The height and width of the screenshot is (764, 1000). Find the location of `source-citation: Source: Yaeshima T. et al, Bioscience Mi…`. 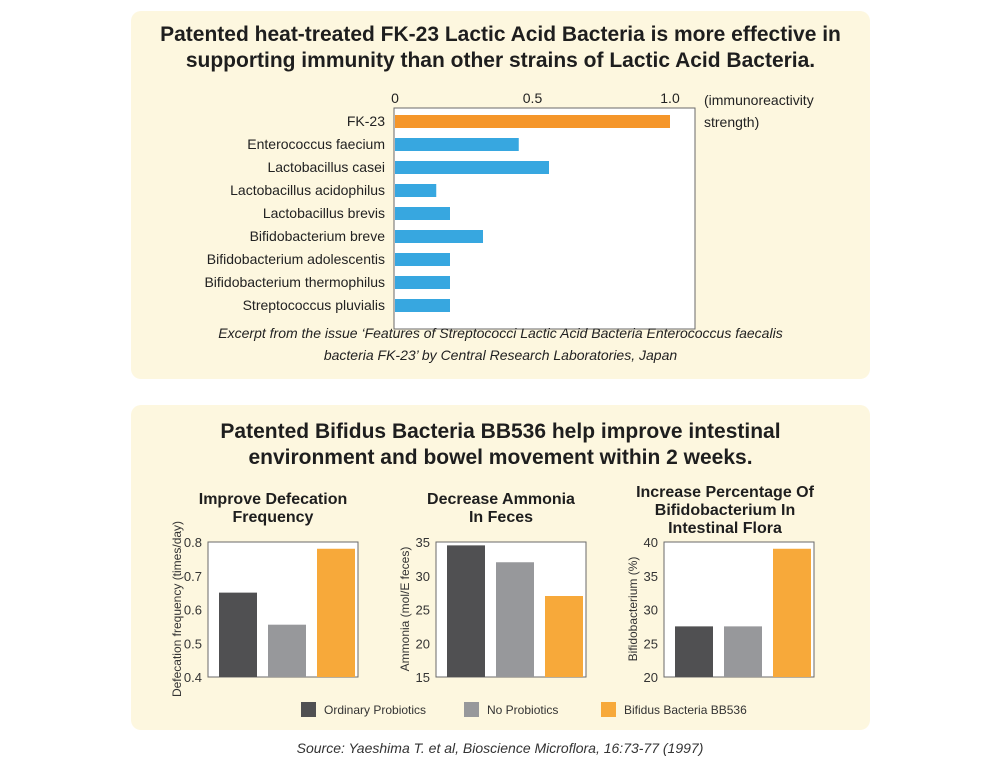

source-citation: Source: Yaeshima T. et al, Bioscience Mi… is located at coordinates (500, 748).